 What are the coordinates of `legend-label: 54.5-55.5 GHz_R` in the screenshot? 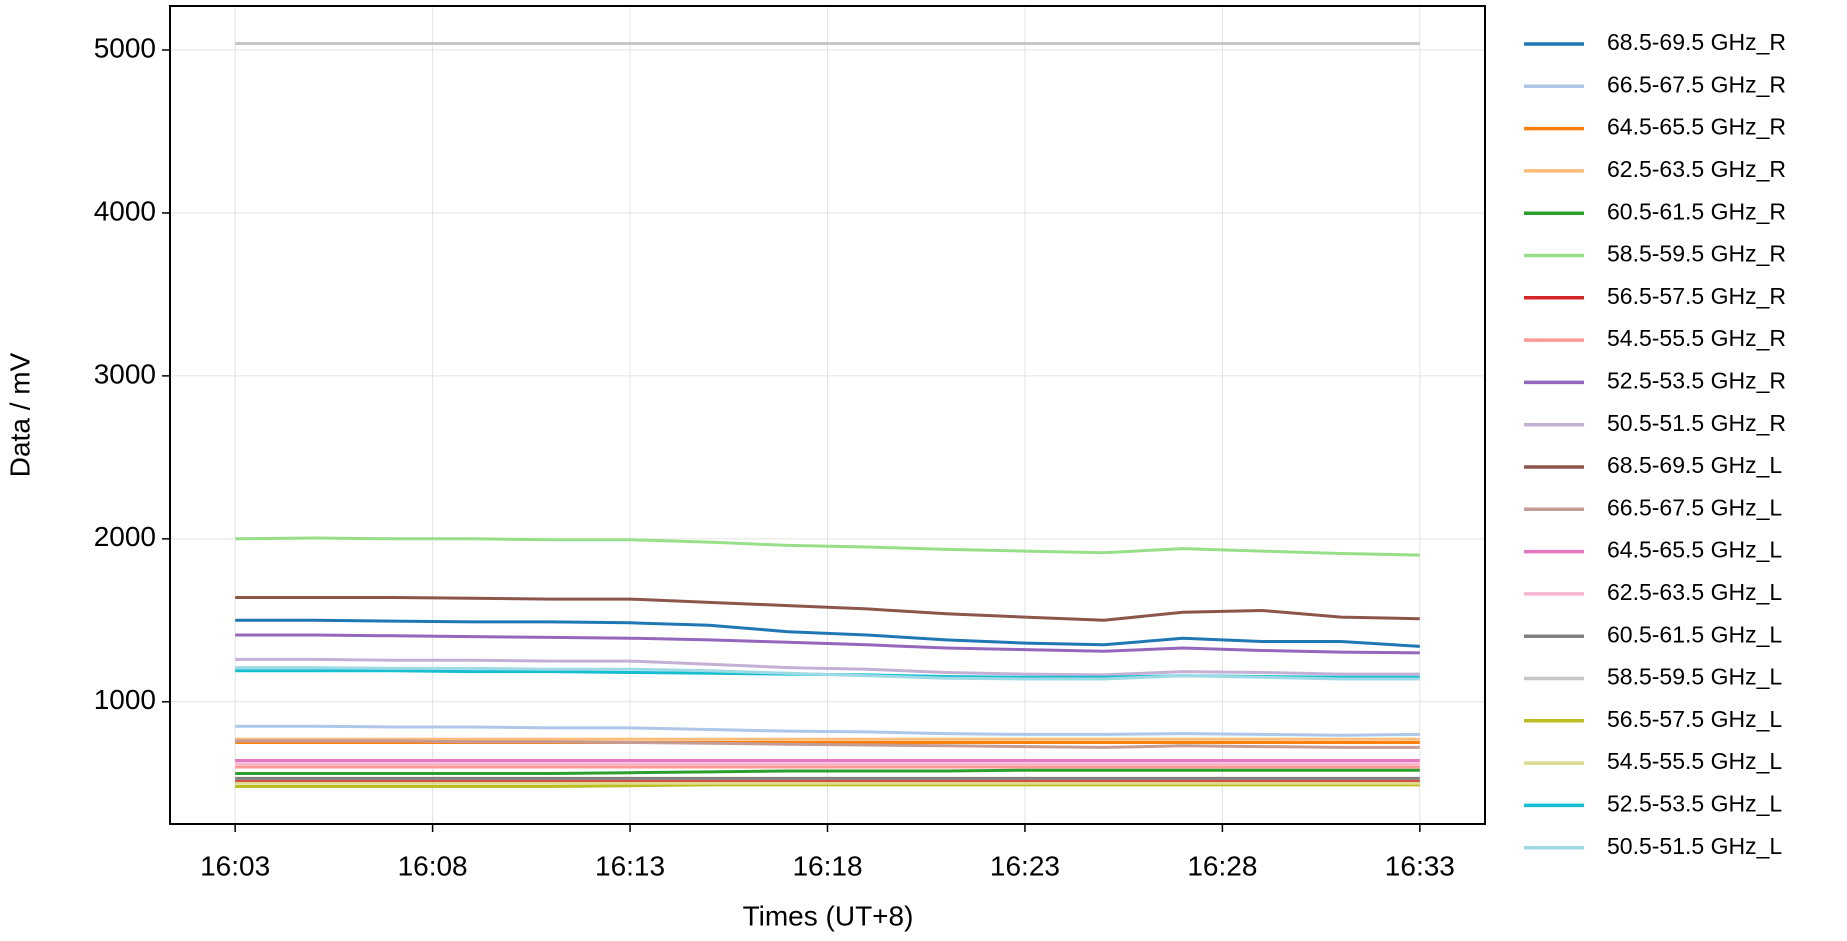 It's located at (1696, 338).